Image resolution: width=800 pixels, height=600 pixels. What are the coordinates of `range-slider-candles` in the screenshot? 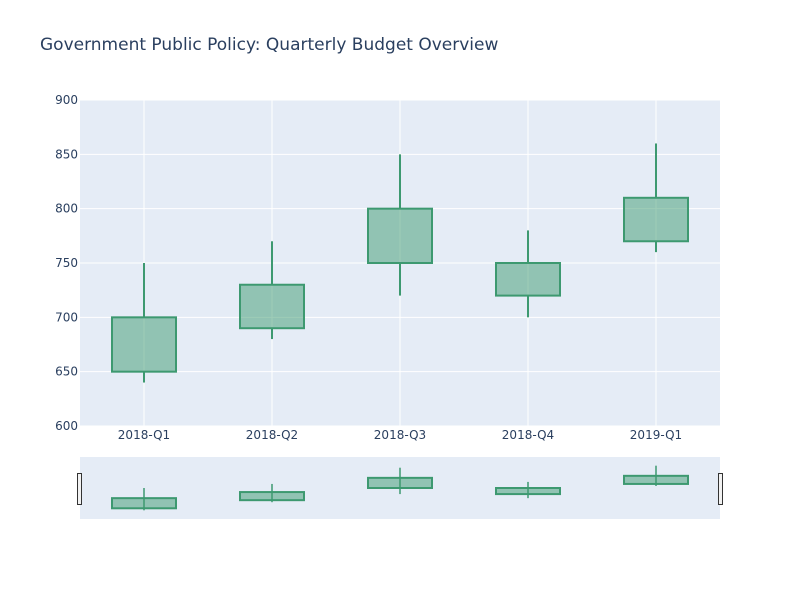 It's located at (400, 488).